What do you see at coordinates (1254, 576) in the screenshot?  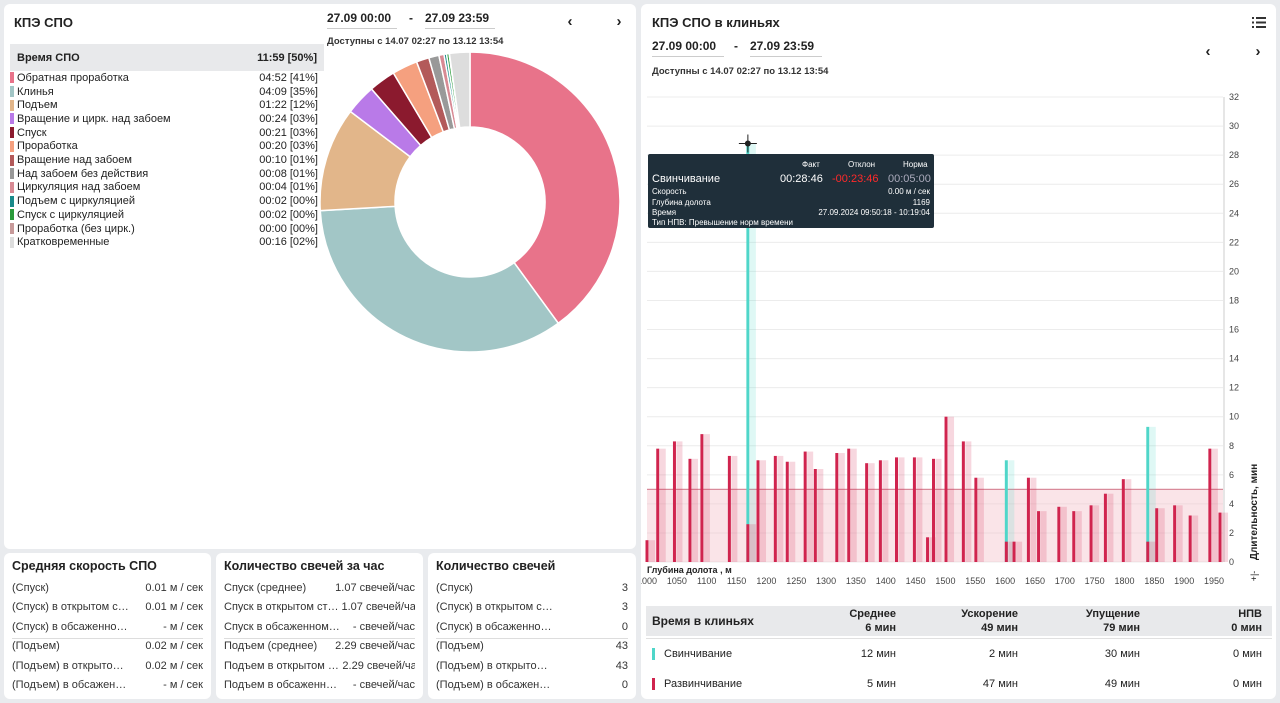 I see `zoom-icon: +|-` at bounding box center [1254, 576].